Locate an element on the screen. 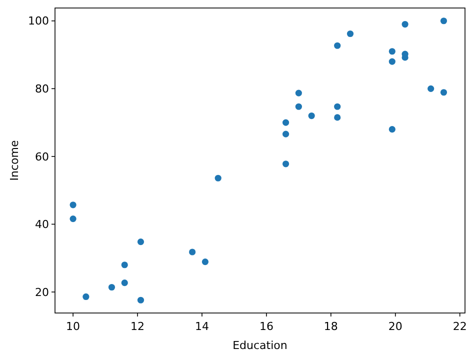 This screenshot has width=474, height=357. y-tick-label: 60 is located at coordinates (42, 157).